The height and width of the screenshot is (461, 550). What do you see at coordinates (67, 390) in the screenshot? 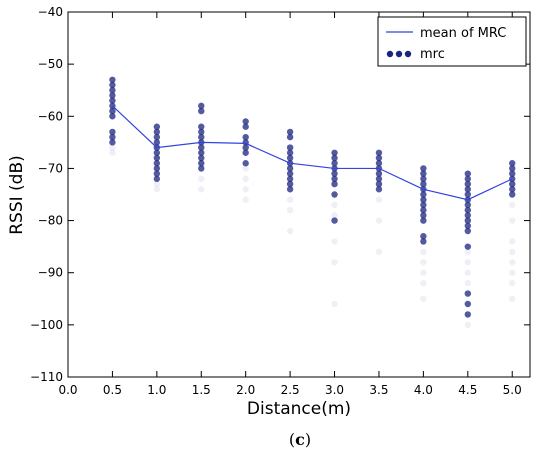
I see `x-tick-label: 0.0` at bounding box center [67, 390].